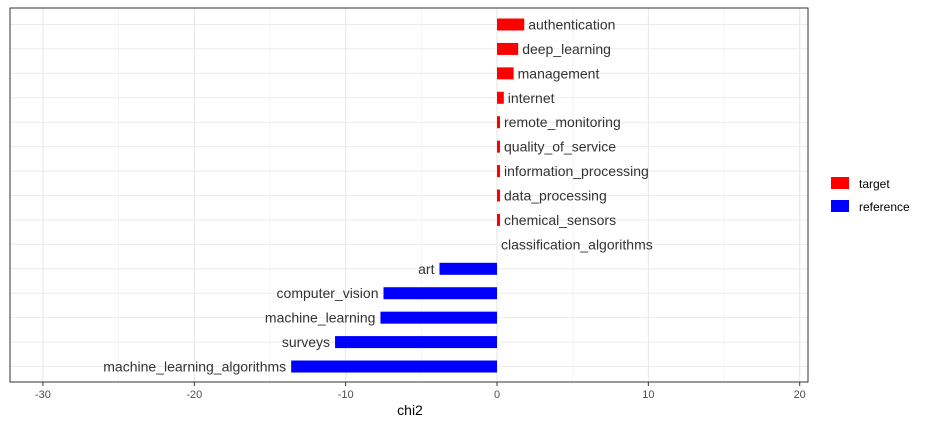  I want to click on bar-surveys, so click(416, 342).